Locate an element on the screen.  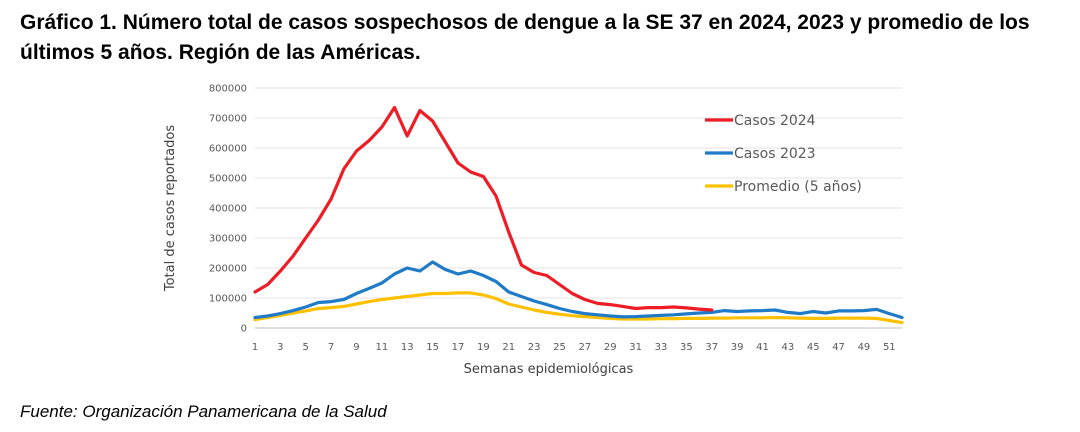
x-tick-label: 21 is located at coordinates (508, 347).